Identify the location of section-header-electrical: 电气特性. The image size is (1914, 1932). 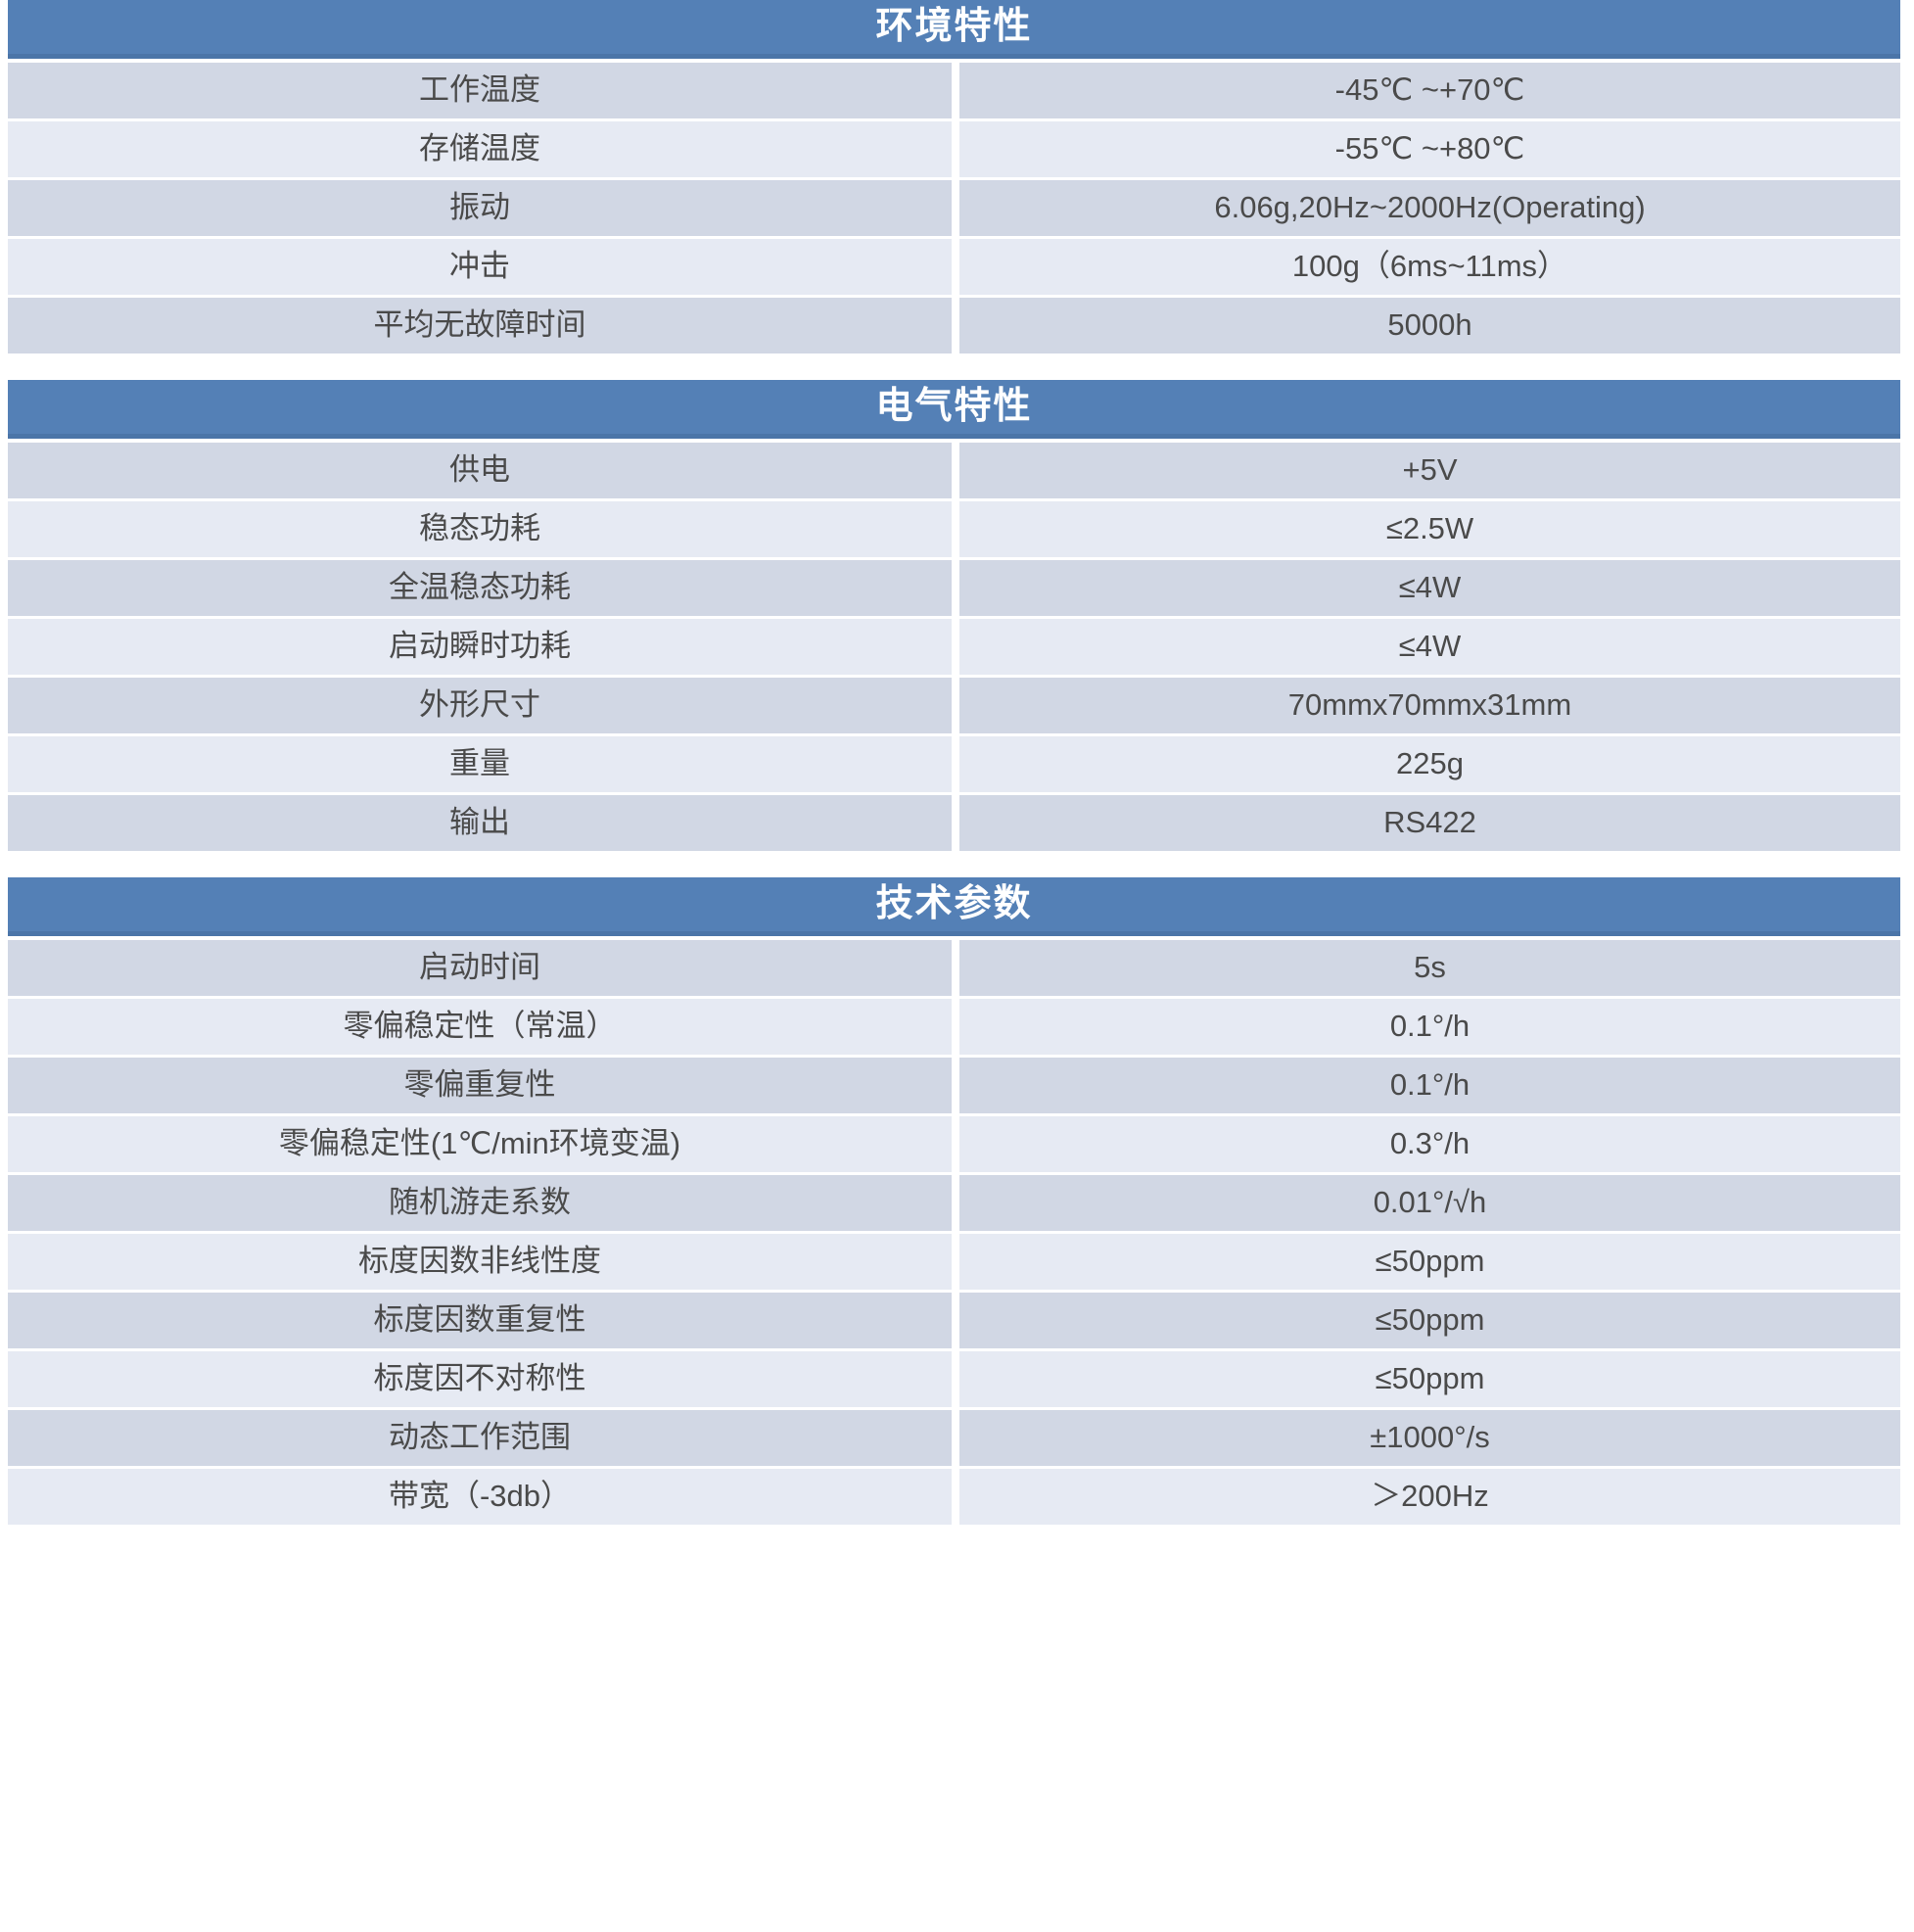
(954, 410).